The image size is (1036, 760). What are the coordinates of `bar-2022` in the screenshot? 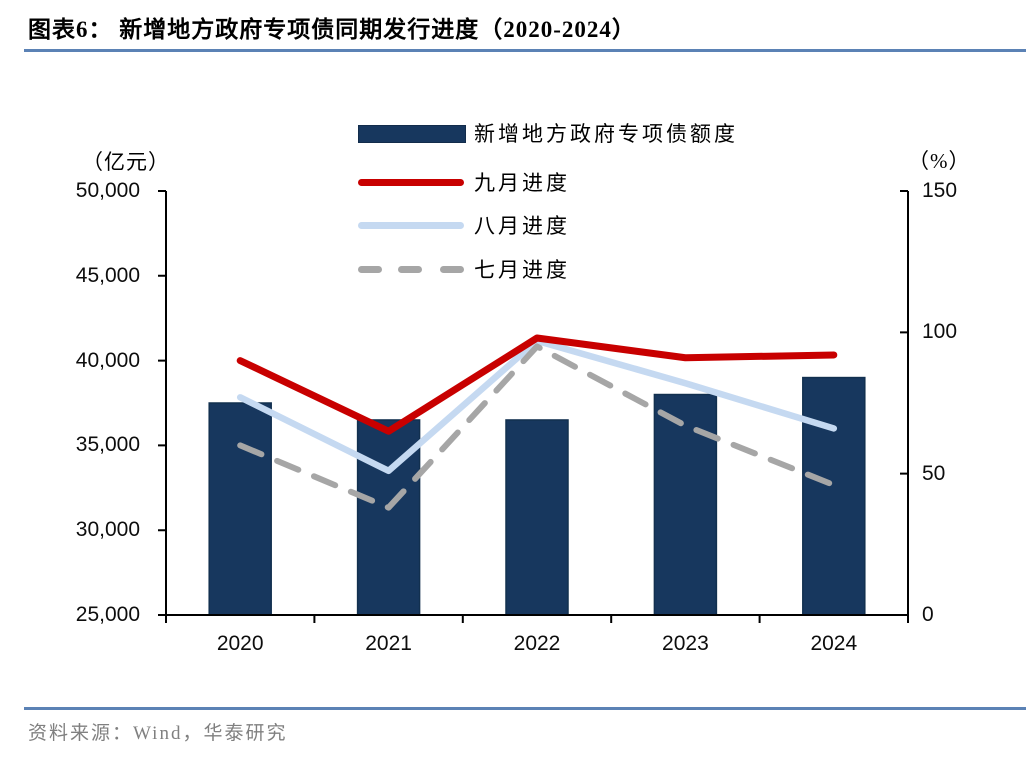 It's located at (537, 517).